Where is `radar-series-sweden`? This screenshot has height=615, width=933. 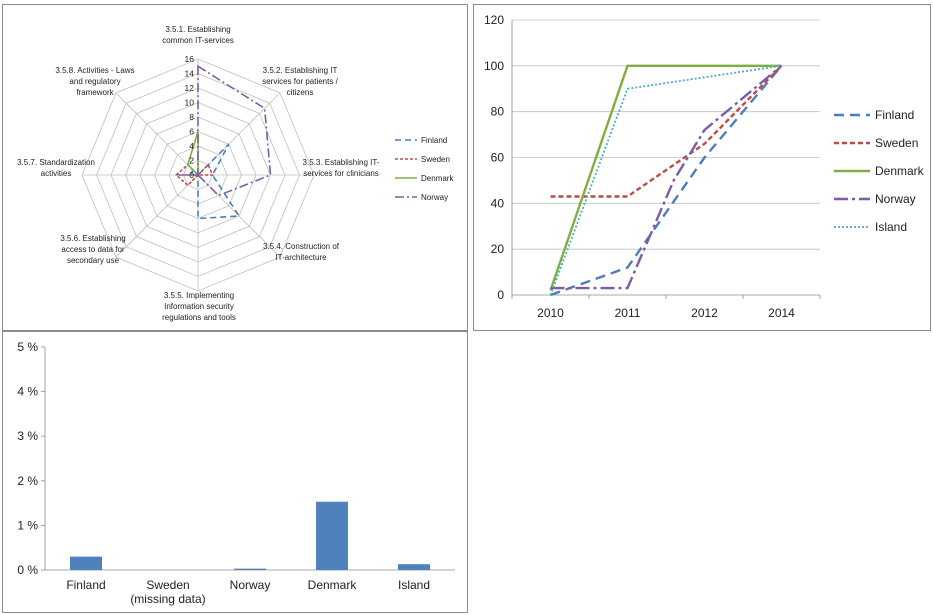 radar-series-sweden is located at coordinates (194, 175).